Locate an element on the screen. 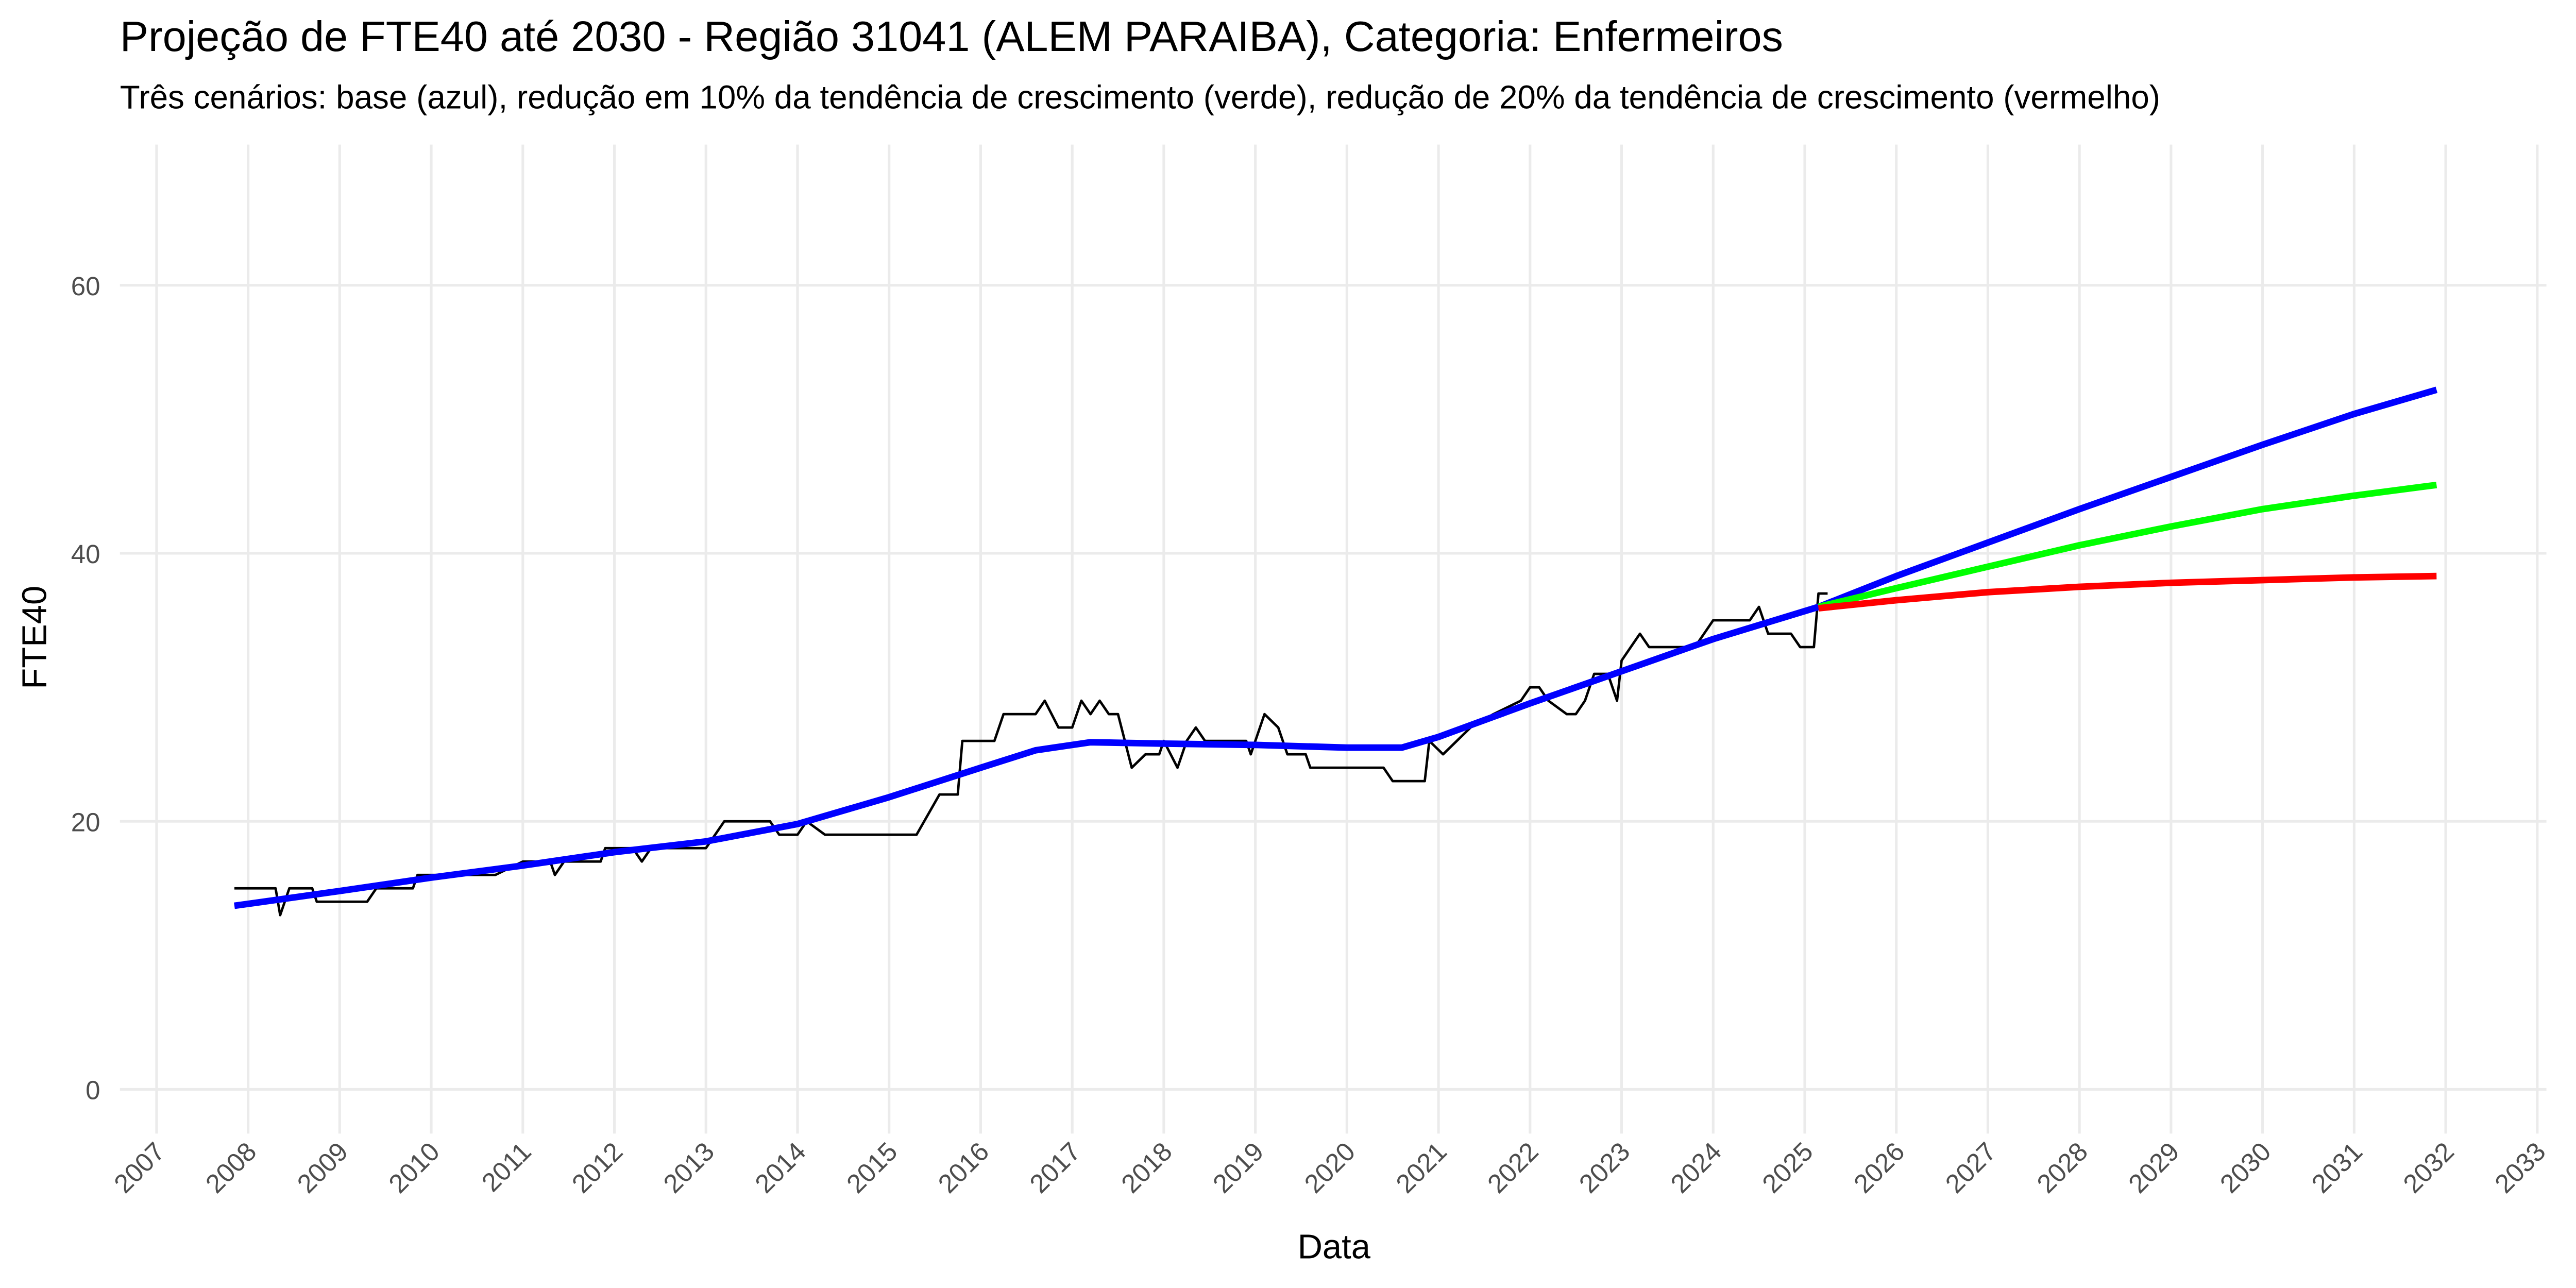 This screenshot has width=2576, height=1288. y-tick-label: 0 is located at coordinates (93, 1090).